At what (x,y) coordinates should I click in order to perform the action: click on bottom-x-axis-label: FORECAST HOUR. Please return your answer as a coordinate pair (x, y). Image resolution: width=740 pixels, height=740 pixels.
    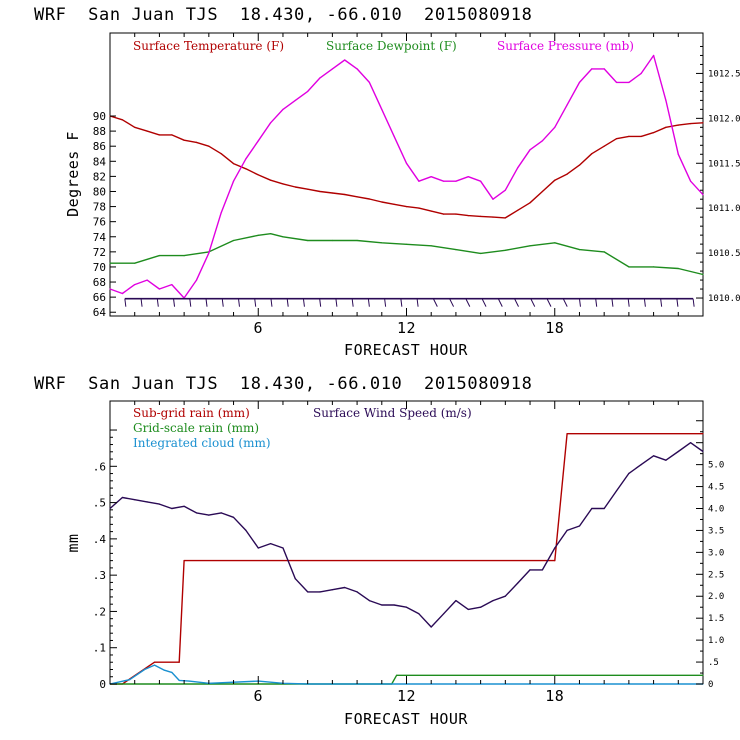
    Looking at the image, I should click on (406, 719).